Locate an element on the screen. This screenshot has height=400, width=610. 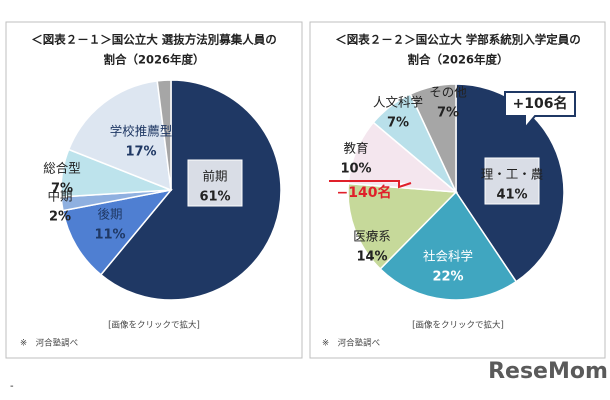
slice-label: 社会科学 is located at coordinates (448, 256).